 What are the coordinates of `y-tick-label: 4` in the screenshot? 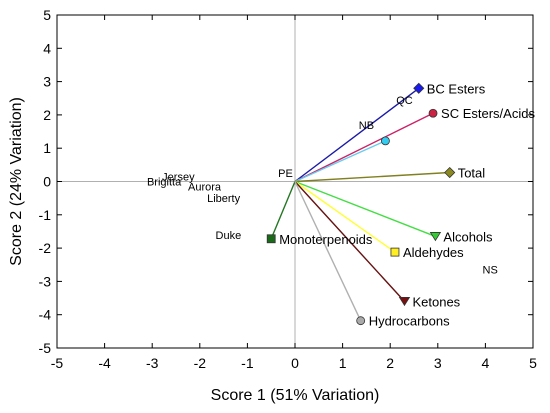 It's located at (47, 48).